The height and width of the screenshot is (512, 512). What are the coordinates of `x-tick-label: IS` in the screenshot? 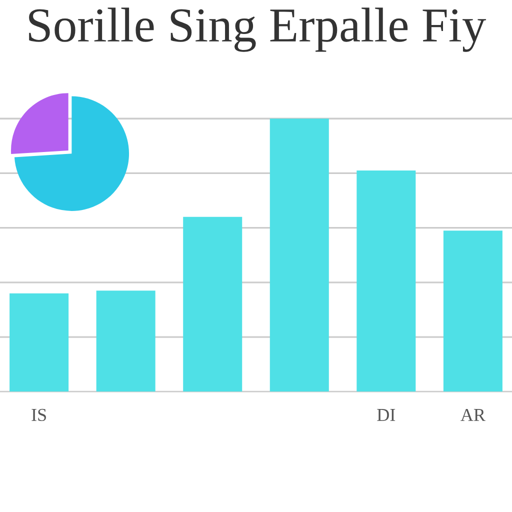 It's located at (39, 415).